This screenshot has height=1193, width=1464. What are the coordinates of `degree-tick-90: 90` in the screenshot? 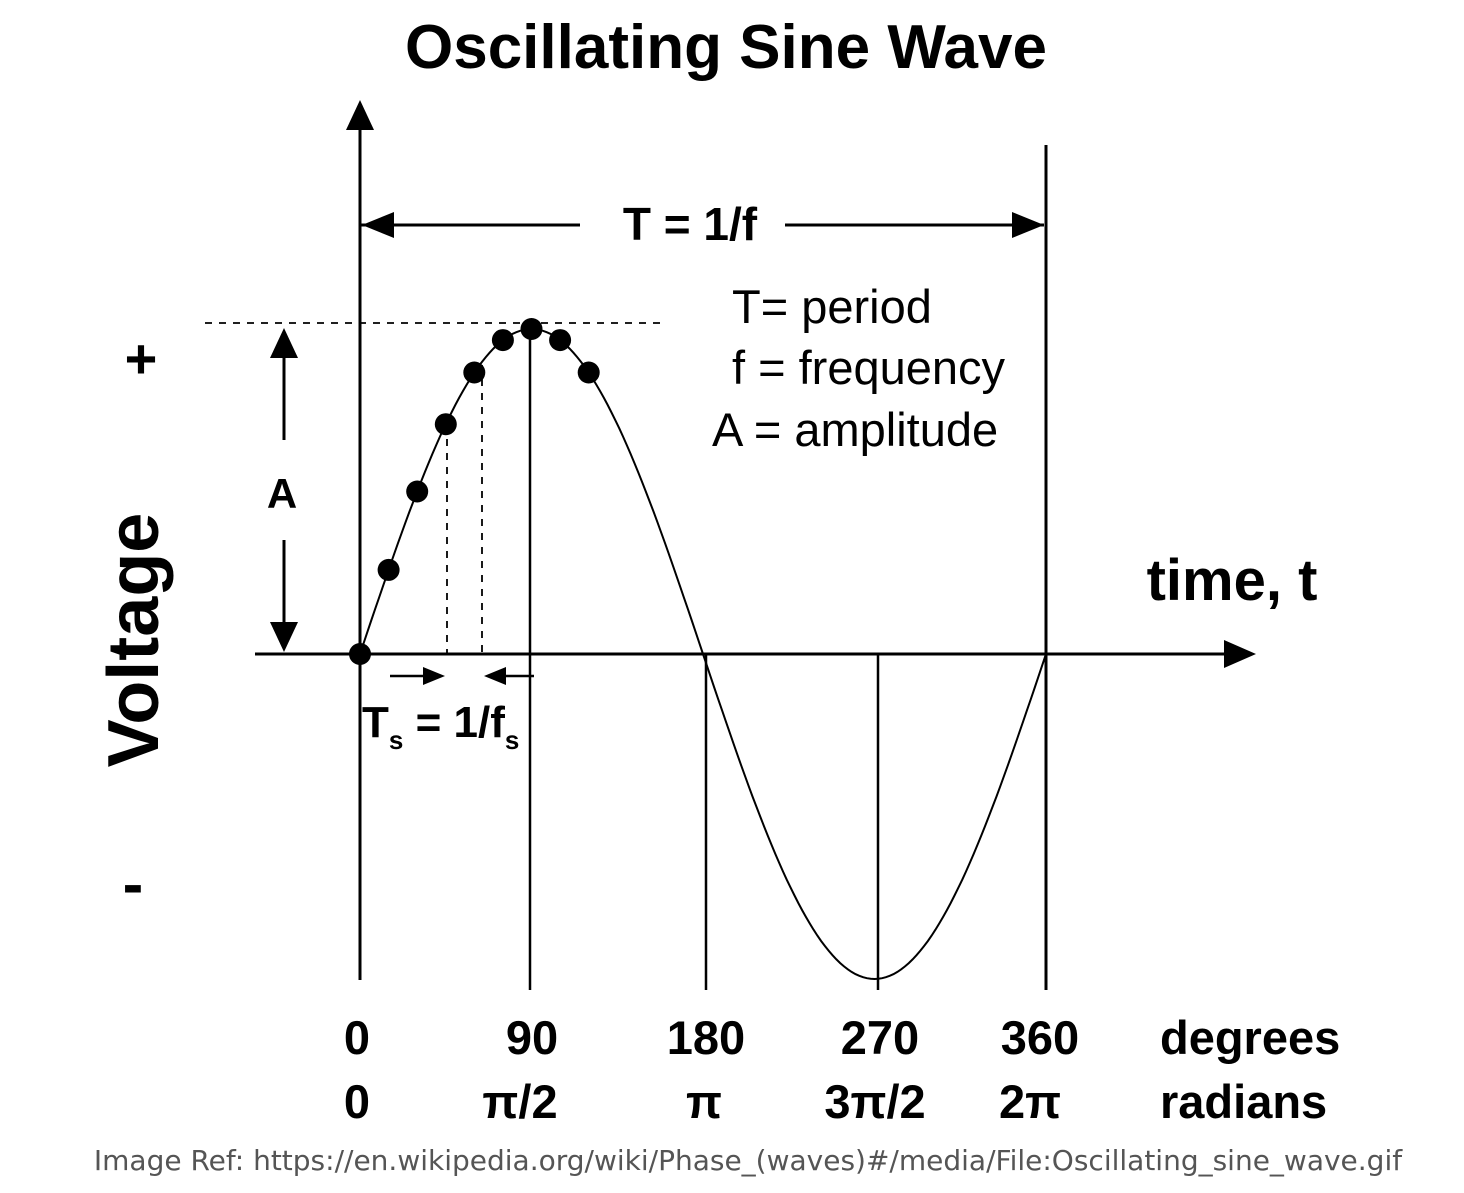 It's located at (532, 1037).